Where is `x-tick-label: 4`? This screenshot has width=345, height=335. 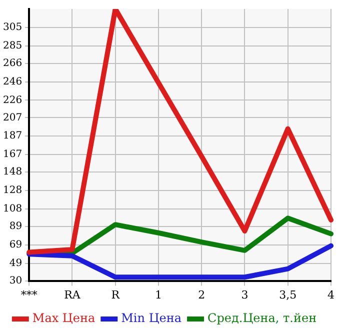 x-tick-label: 4 is located at coordinates (331, 295).